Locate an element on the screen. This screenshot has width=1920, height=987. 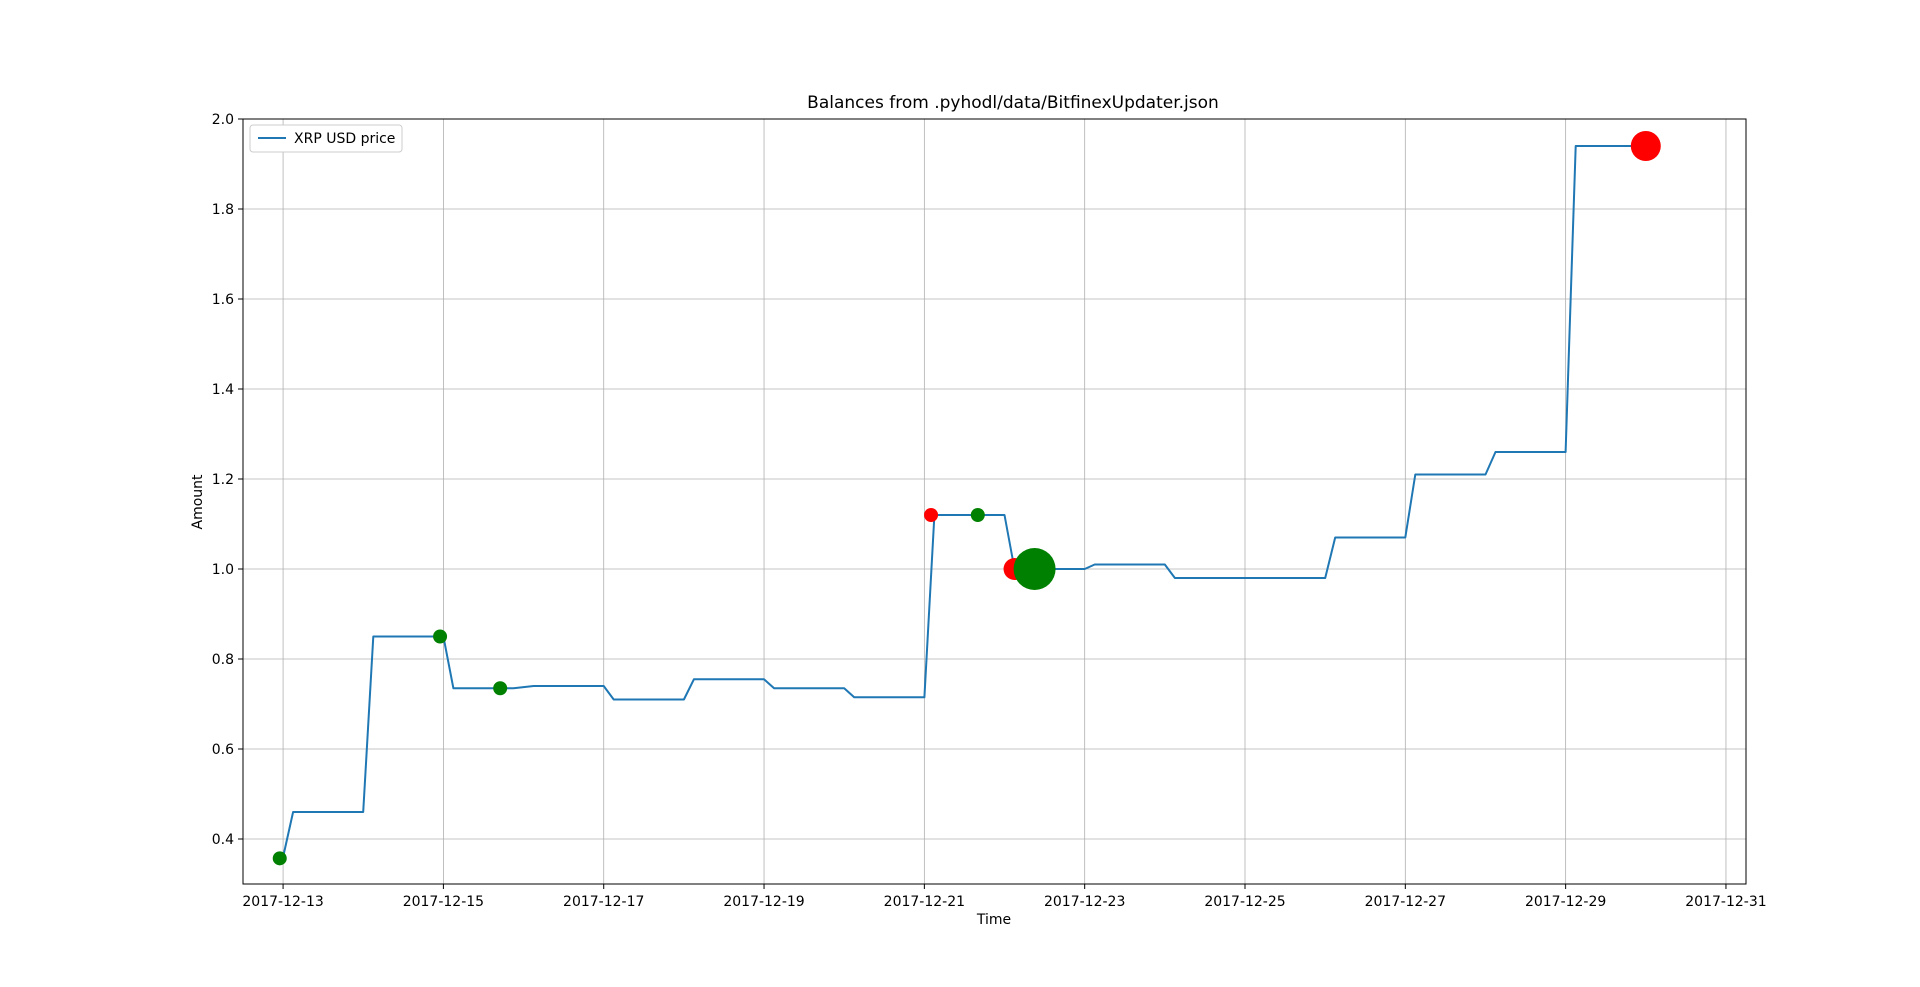
y-tick-label: 2.0 is located at coordinates (223, 120).